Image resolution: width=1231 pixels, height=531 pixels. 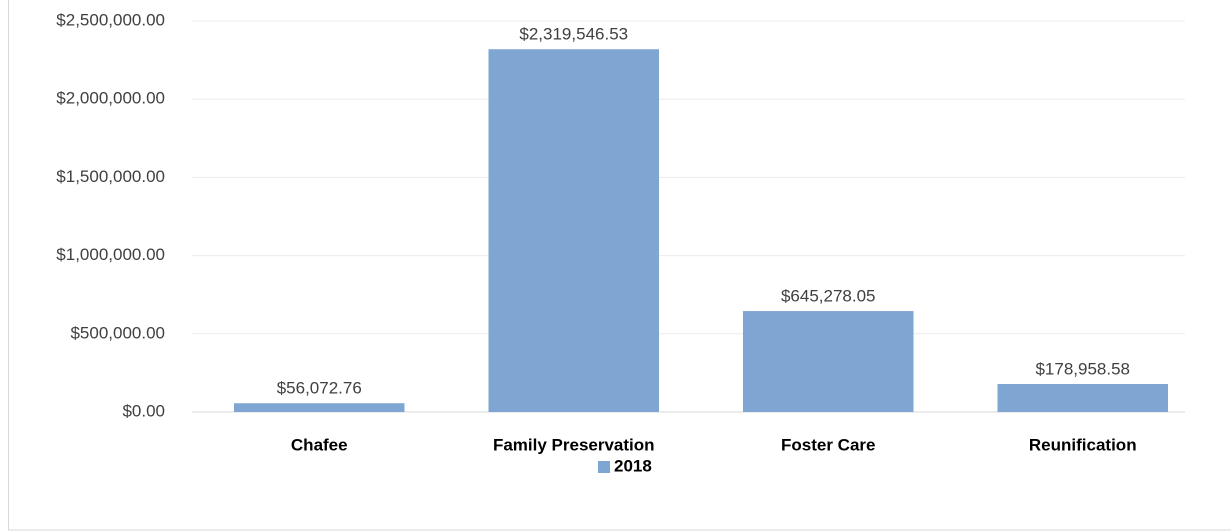 What do you see at coordinates (143, 410) in the screenshot?
I see `y-tick-label: $0.00` at bounding box center [143, 410].